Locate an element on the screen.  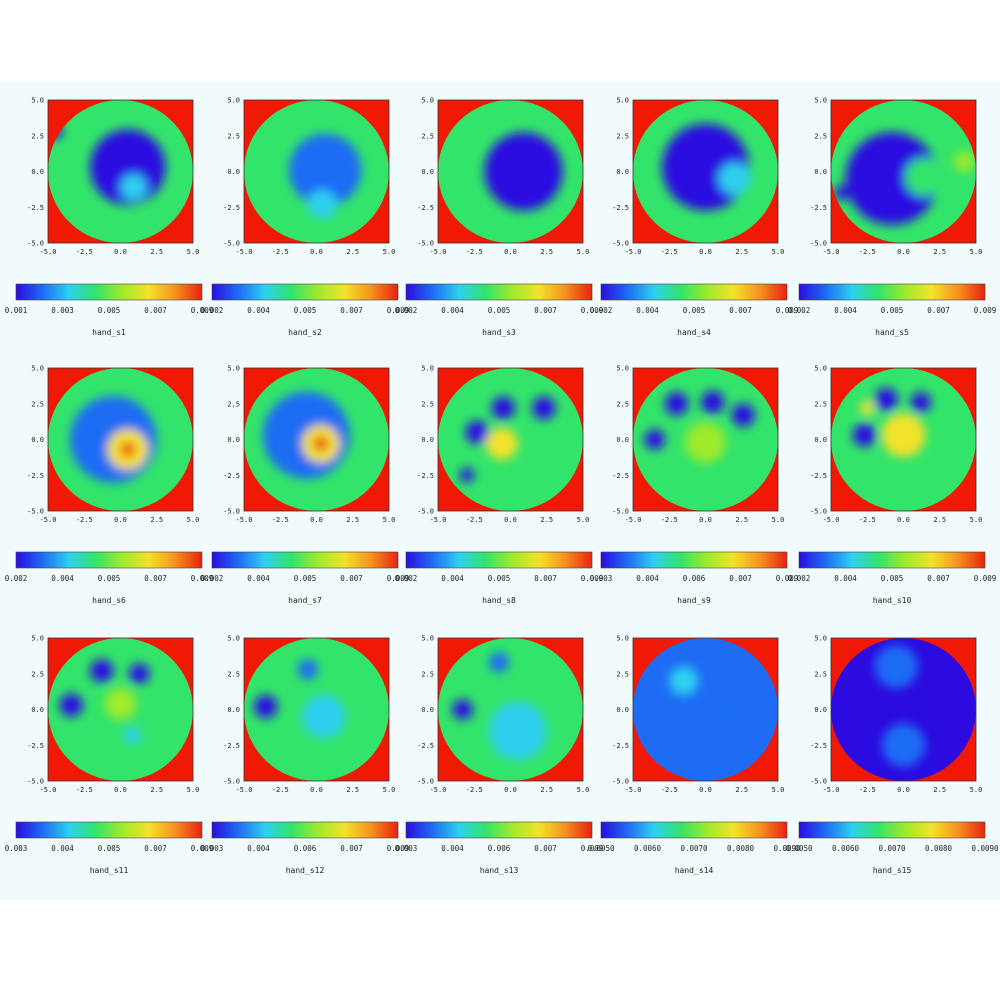
panel-caption: hand_s6 is located at coordinates (109, 600).